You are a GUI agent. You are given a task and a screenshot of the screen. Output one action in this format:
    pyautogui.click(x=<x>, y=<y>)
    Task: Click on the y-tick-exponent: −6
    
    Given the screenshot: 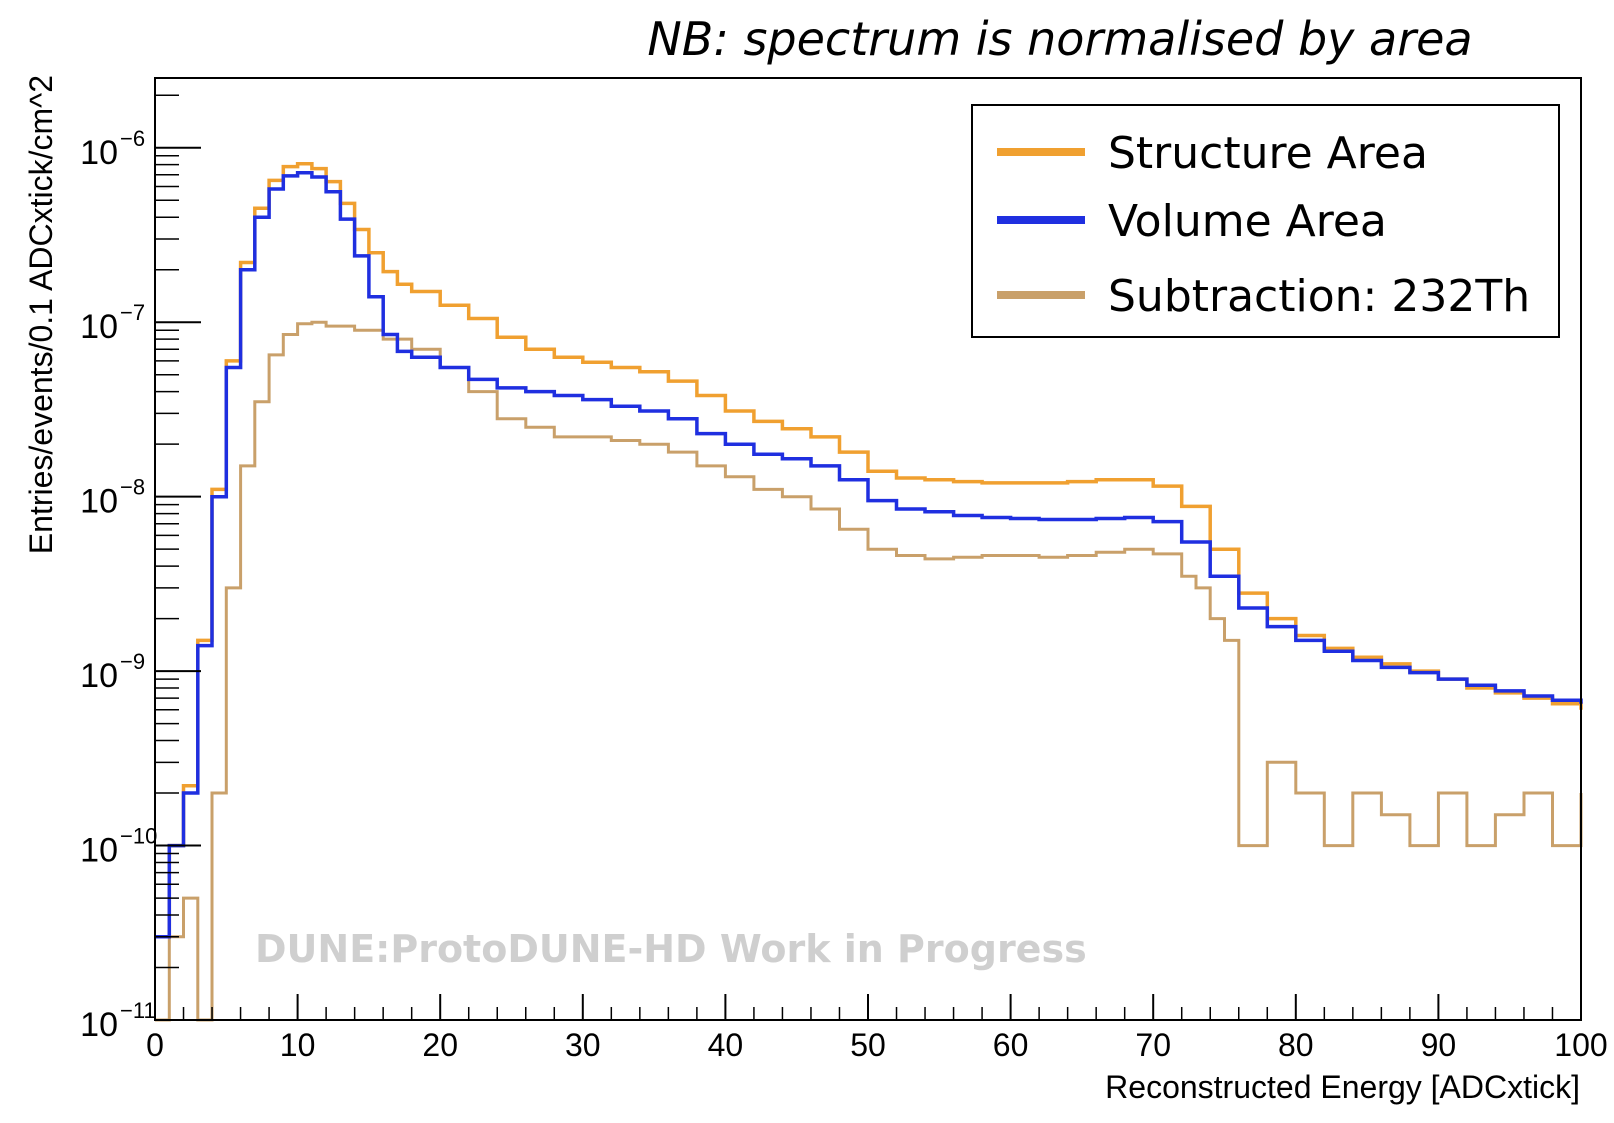 What is the action you would take?
    pyautogui.click(x=132, y=138)
    